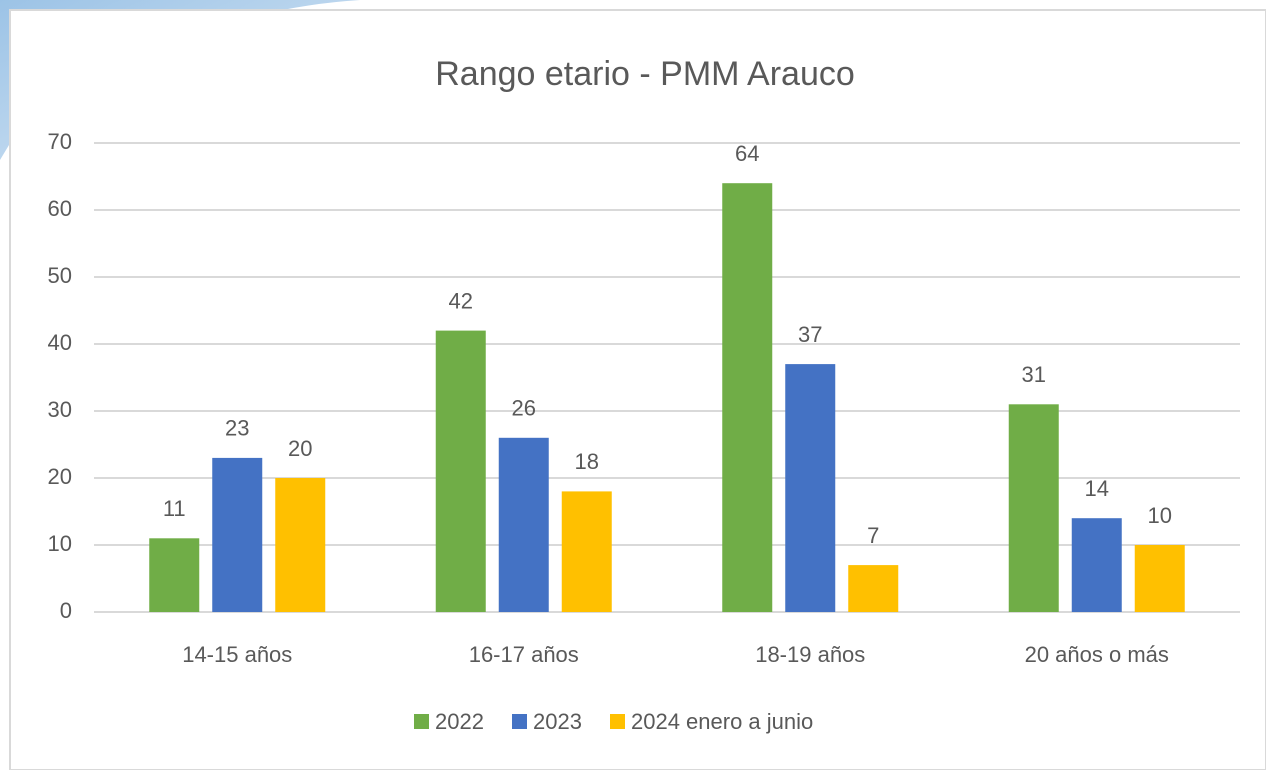 The height and width of the screenshot is (770, 1266). What do you see at coordinates (645, 74) in the screenshot?
I see `chart-title: Rango etario - PMM Arauco` at bounding box center [645, 74].